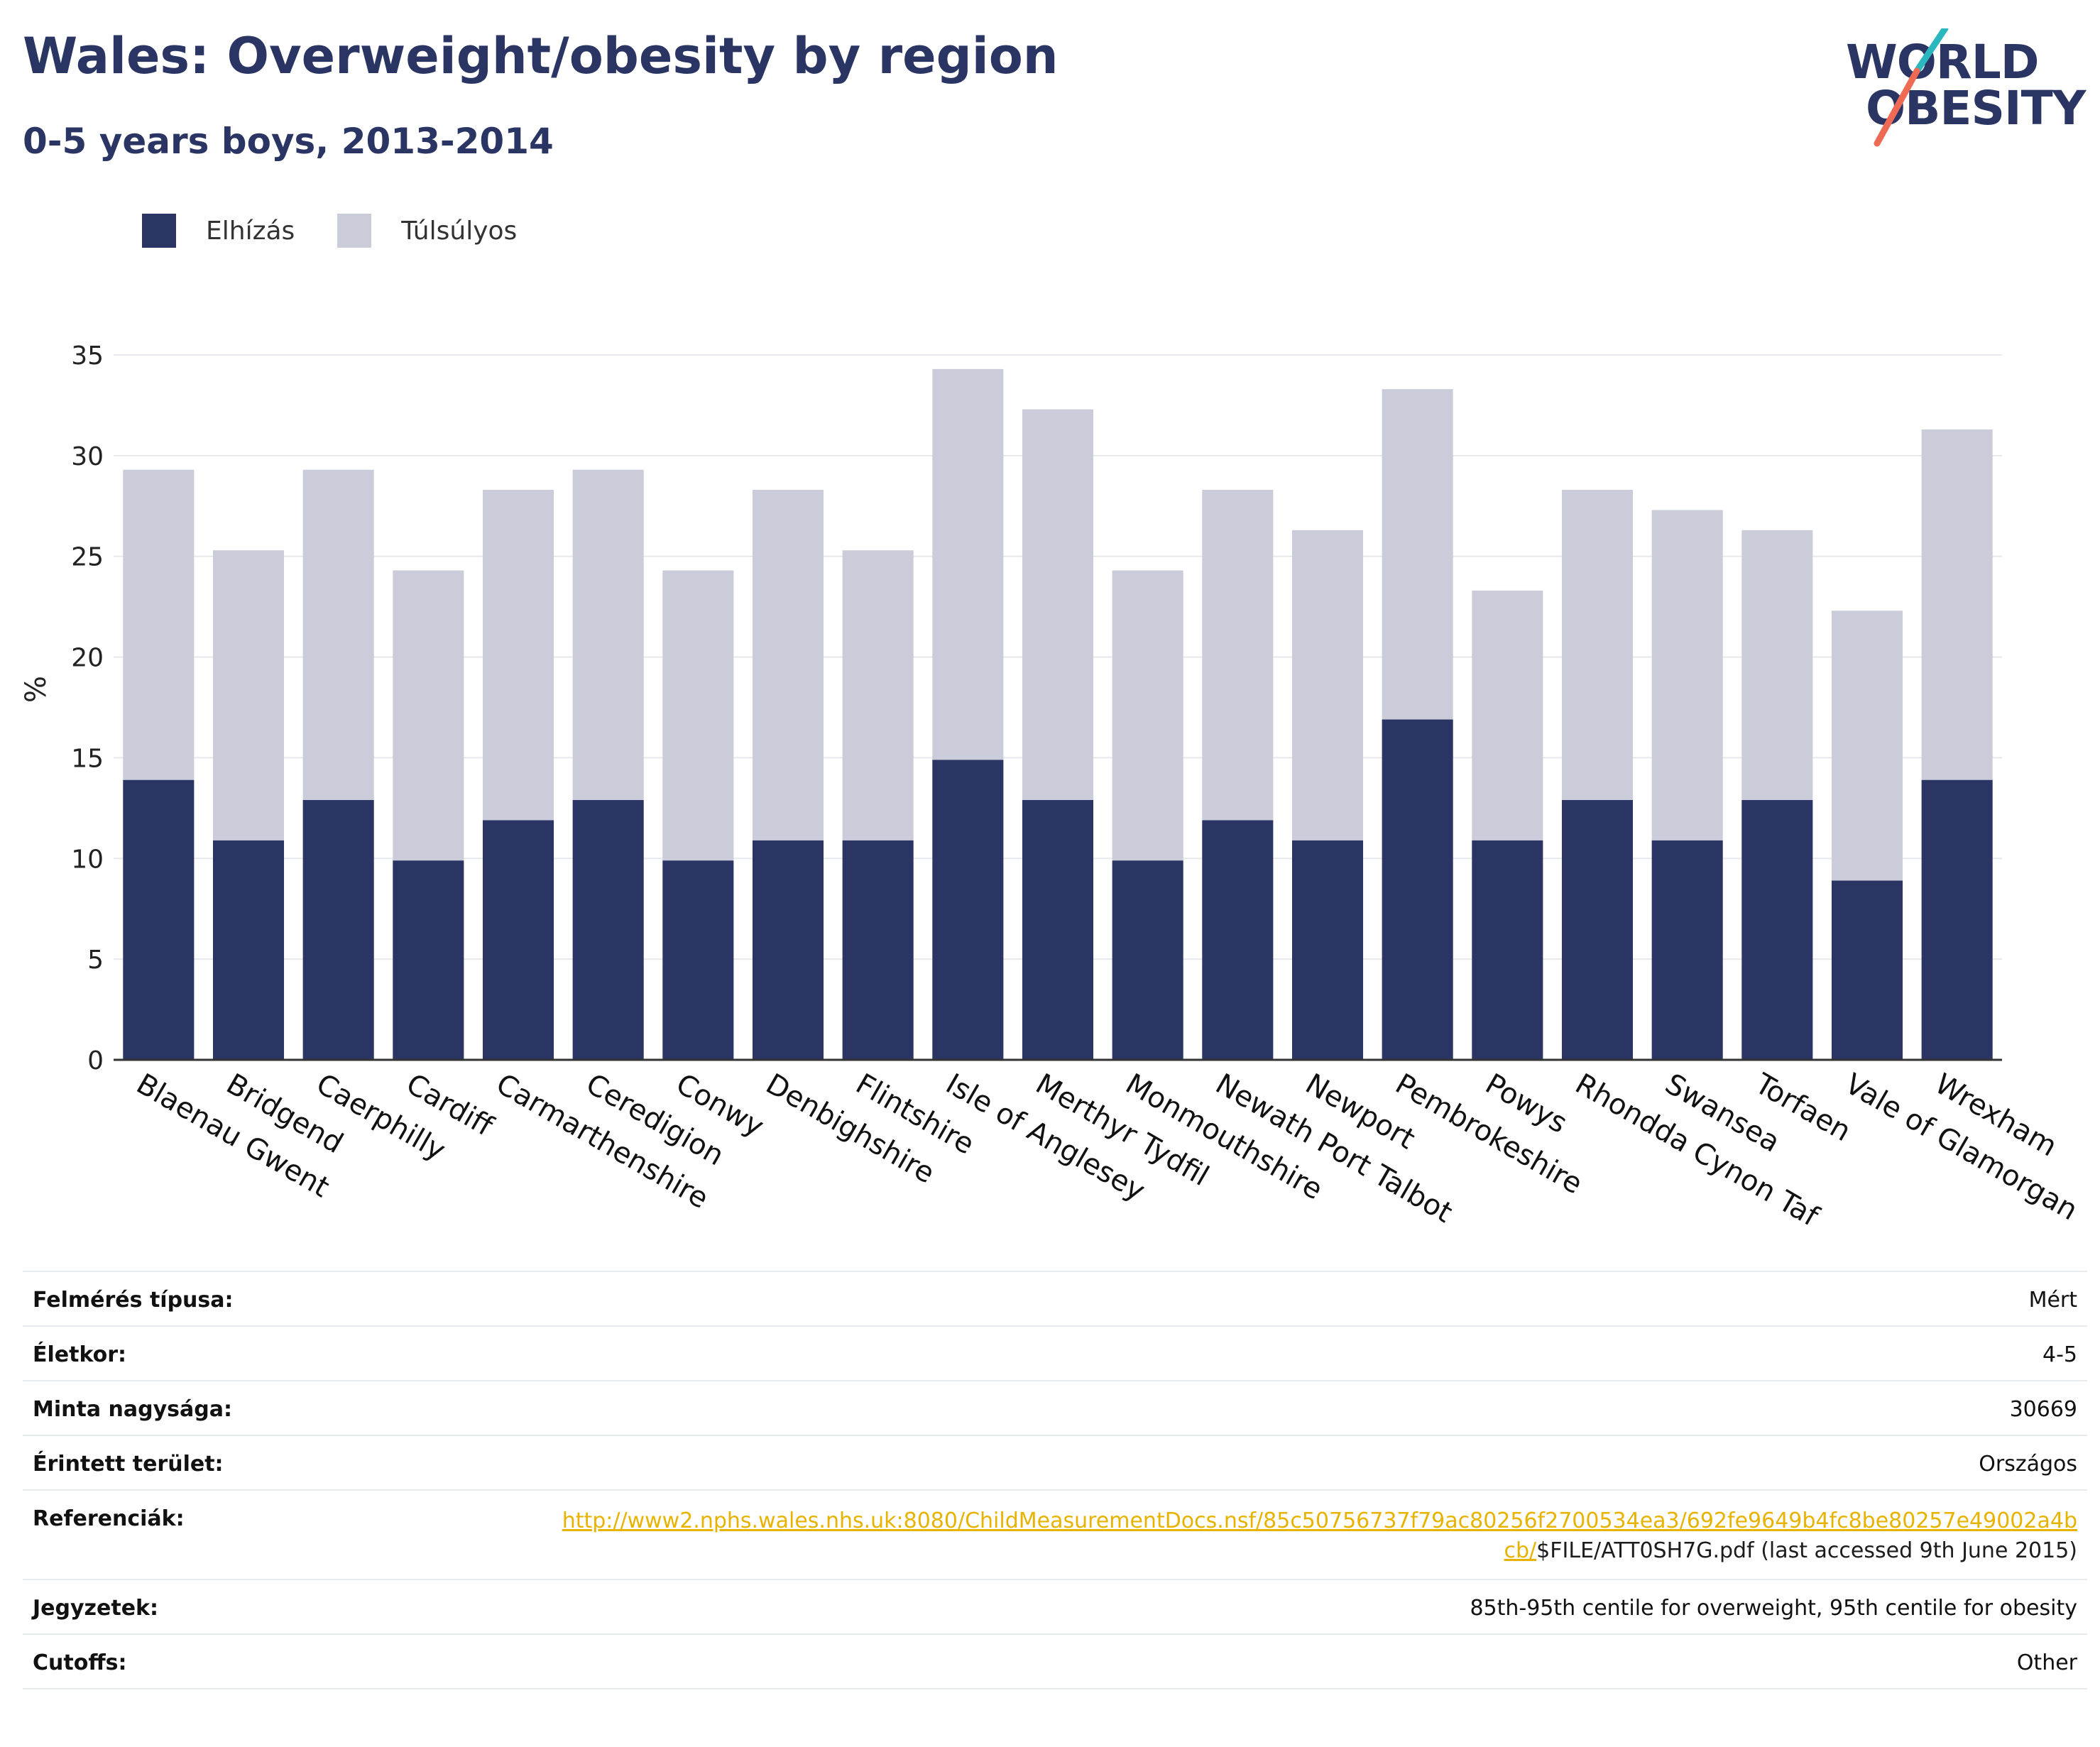 This screenshot has height=1747, width=2100. I want to click on world-obesity-logo: WORLD OBESITY, so click(1966, 88).